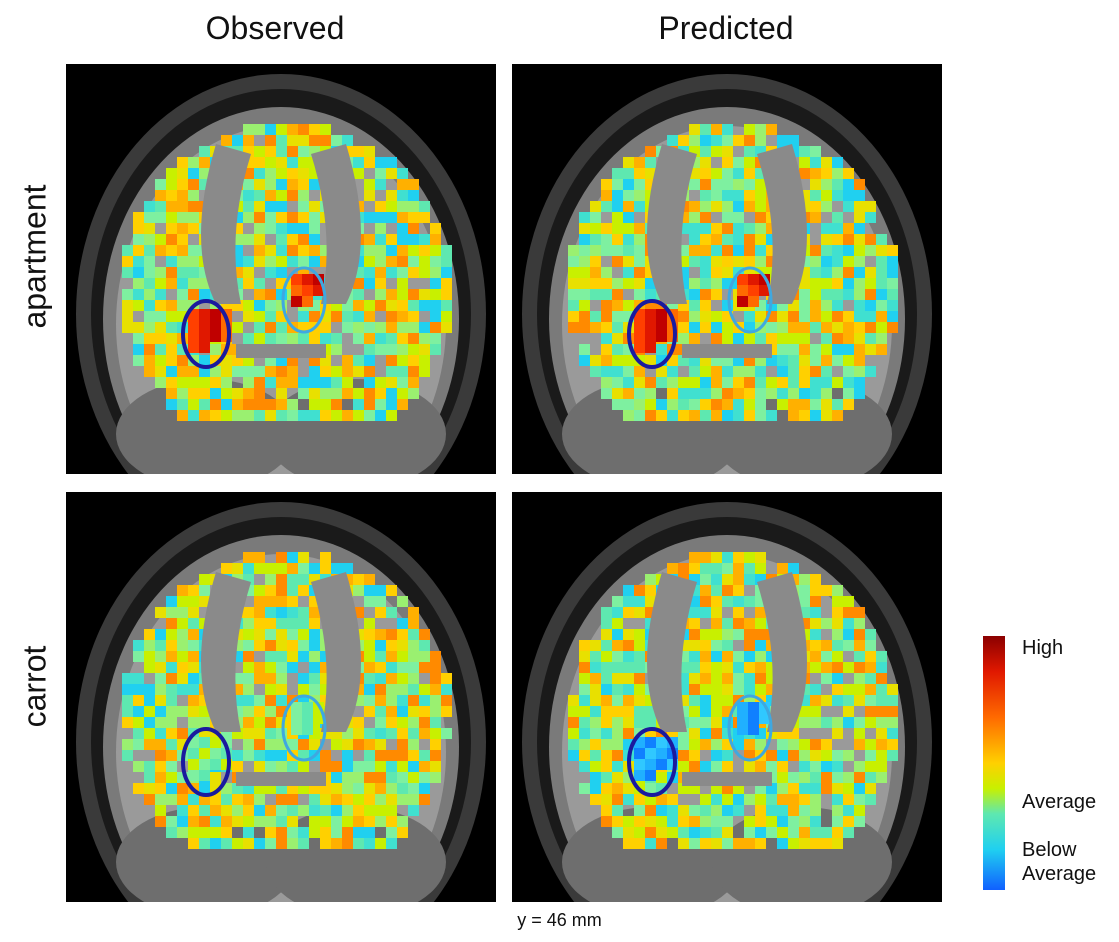  What do you see at coordinates (34, 256) in the screenshot?
I see `row-label-apartment: apartment` at bounding box center [34, 256].